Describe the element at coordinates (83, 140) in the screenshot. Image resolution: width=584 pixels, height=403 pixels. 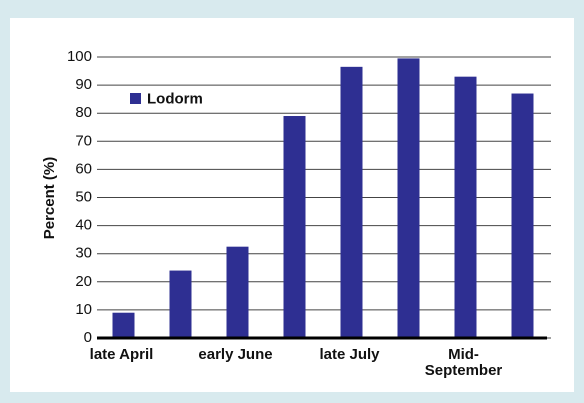
I see `y-tick-label: 70` at that location.